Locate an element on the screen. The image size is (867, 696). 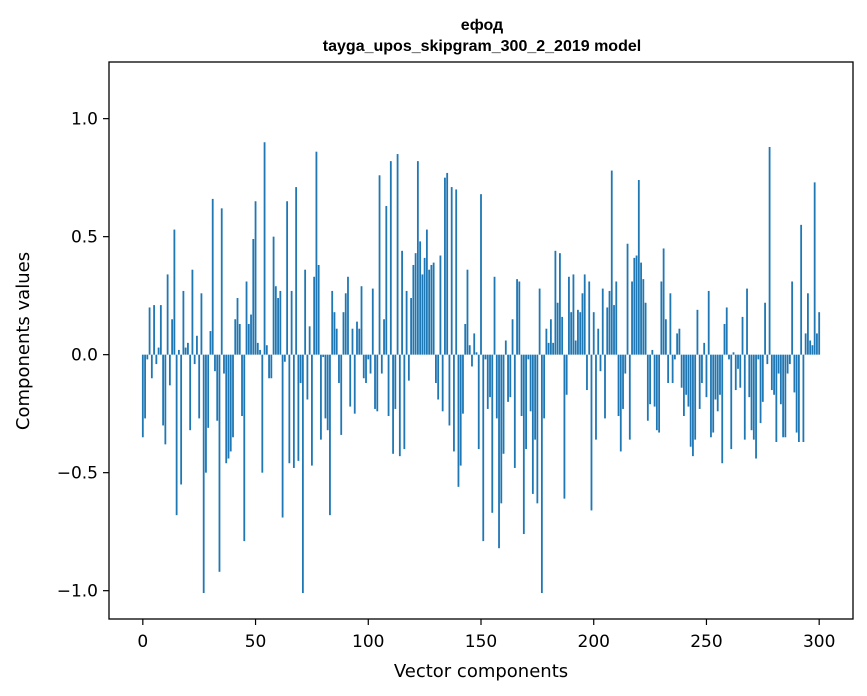
x-tick-label: 0 is located at coordinates (142, 642).